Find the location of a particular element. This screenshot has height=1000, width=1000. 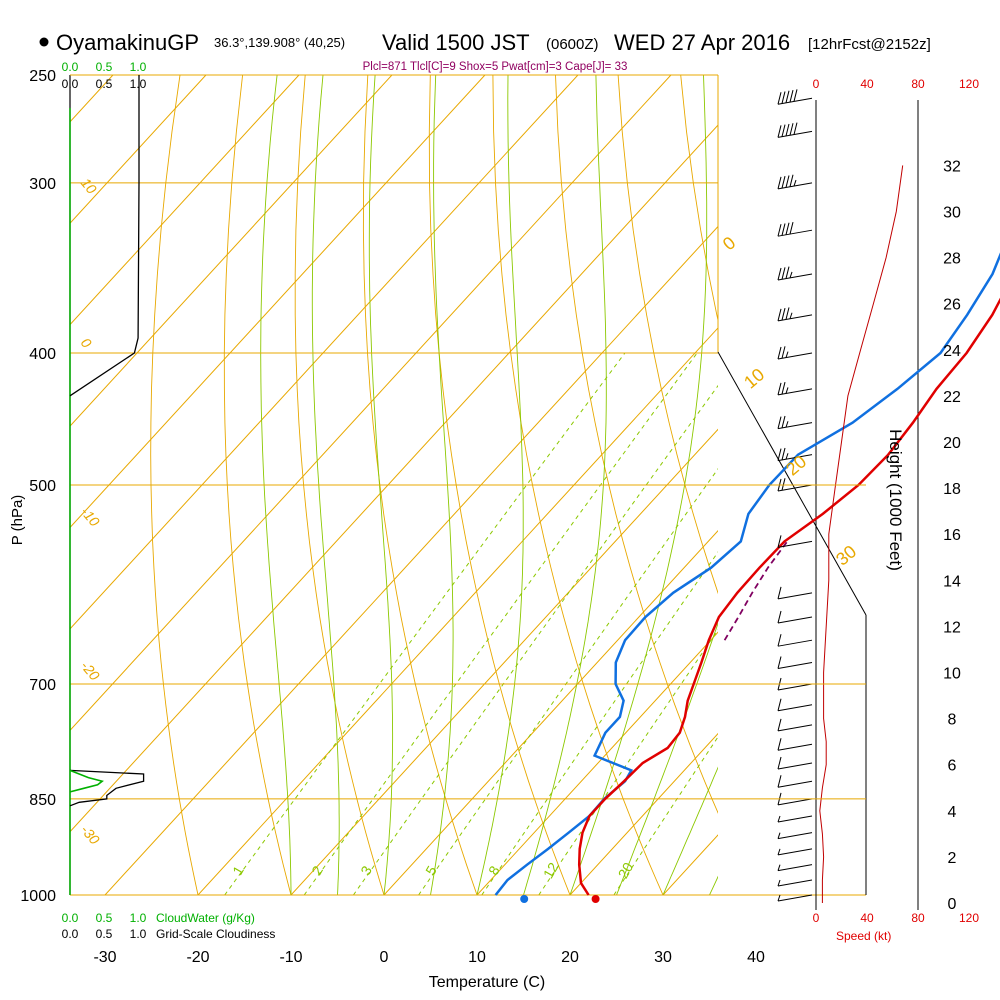

height-tick-label: 30 is located at coordinates (952, 213).